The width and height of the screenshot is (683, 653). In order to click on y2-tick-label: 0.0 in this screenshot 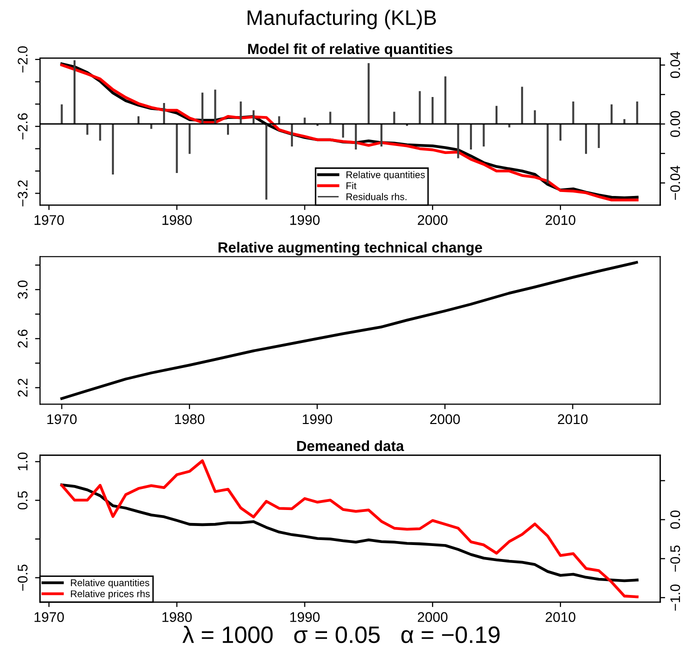, I will do `click(675, 519)`.